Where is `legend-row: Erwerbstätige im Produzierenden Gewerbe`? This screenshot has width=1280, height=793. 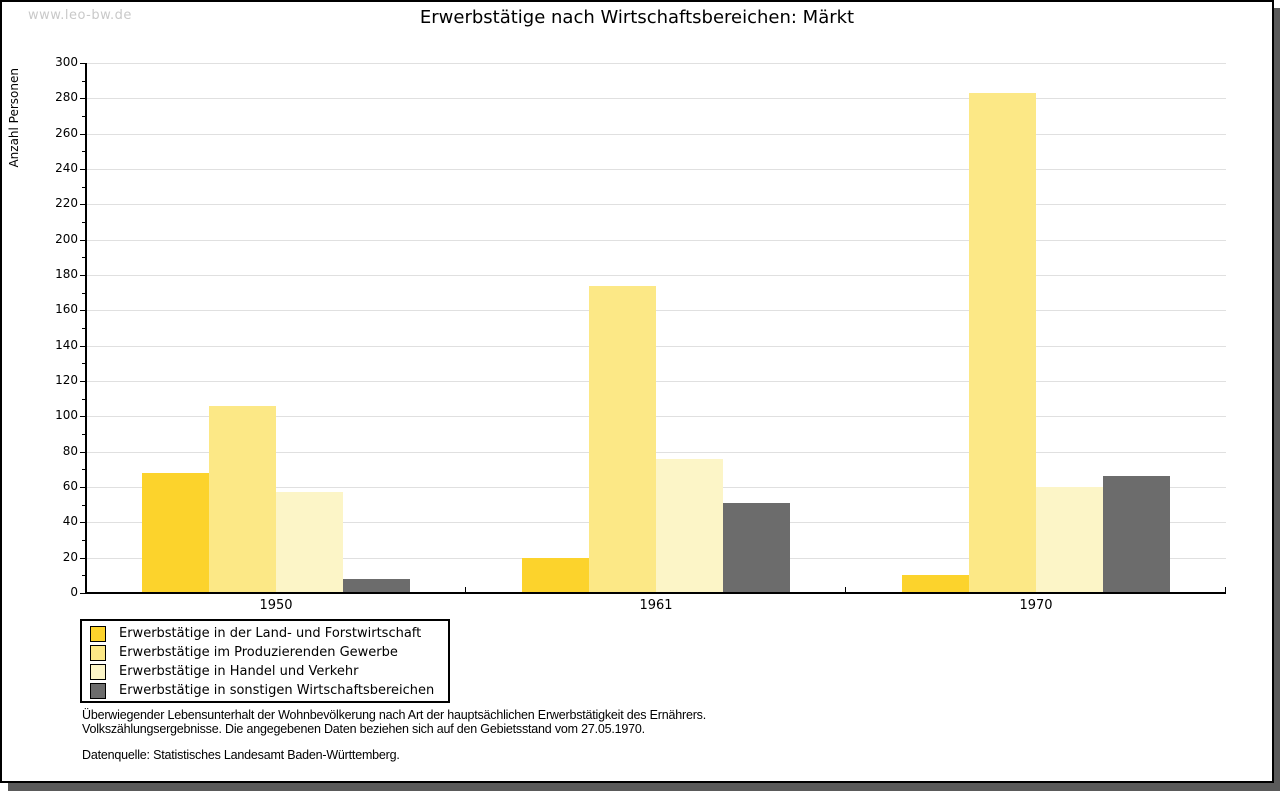
legend-row: Erwerbstätige im Produzierenden Gewerbe is located at coordinates (265, 652).